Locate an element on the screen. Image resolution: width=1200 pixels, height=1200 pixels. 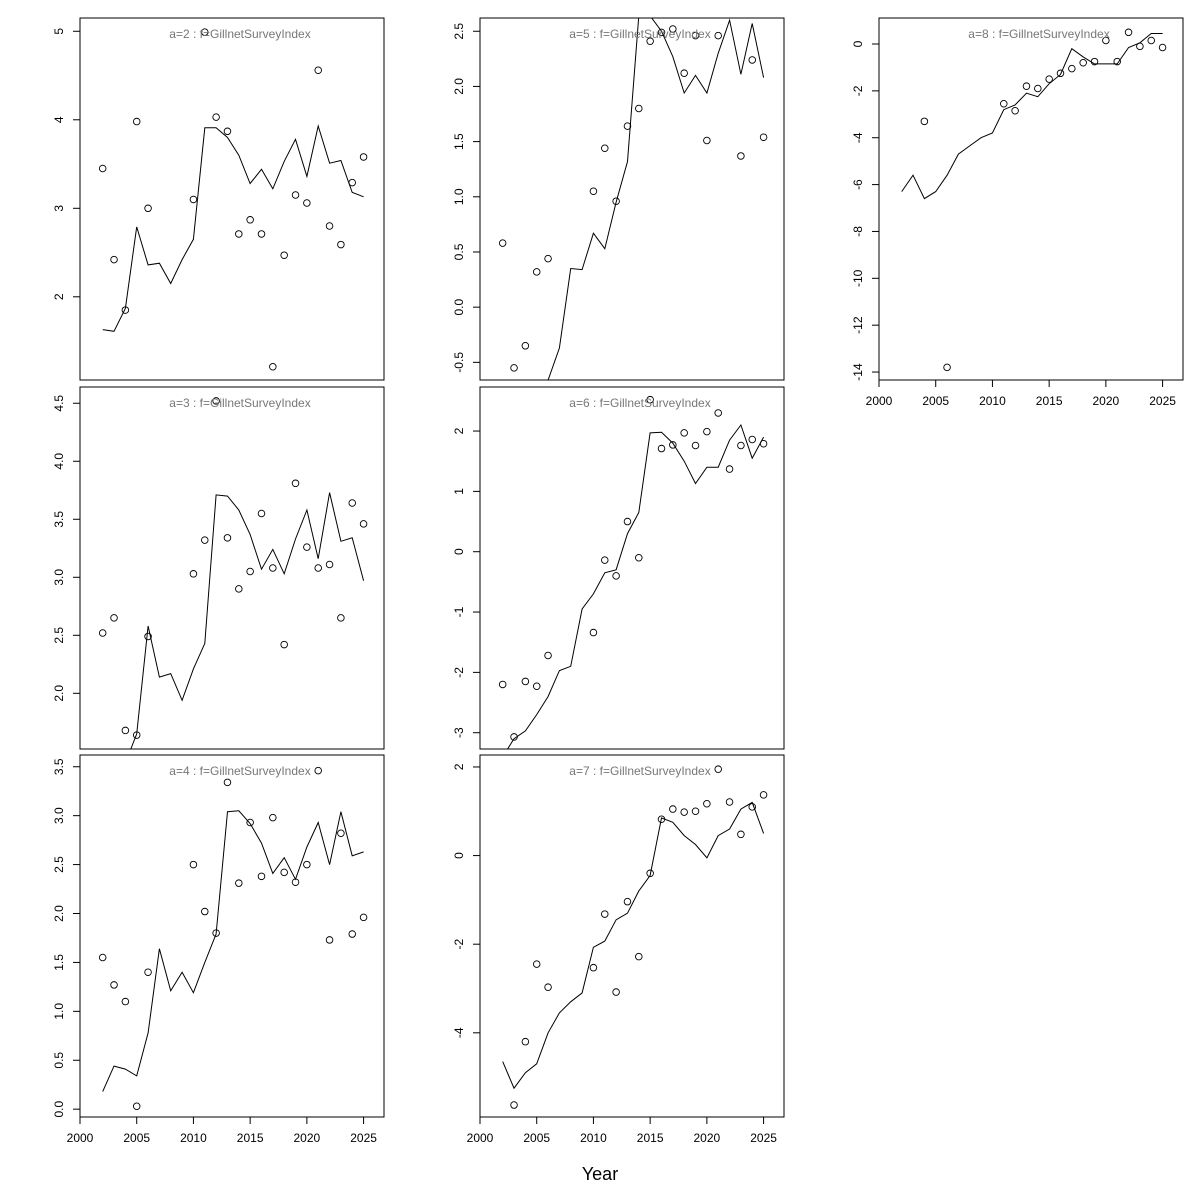
y-tick-label: 3 is located at coordinates (59, 208).